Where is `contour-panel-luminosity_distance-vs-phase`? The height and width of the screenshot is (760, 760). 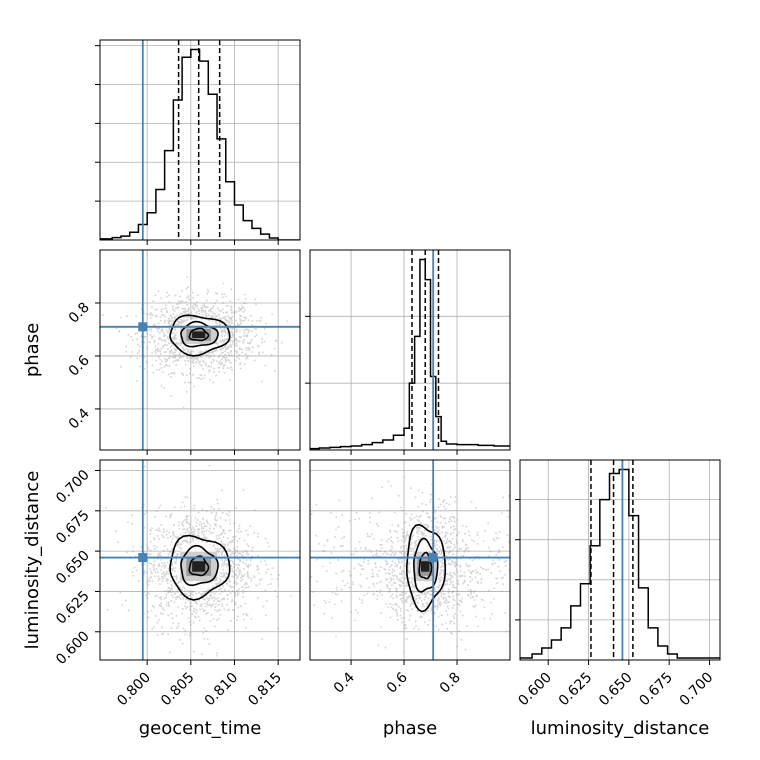
contour-panel-luminosity_distance-vs-phase is located at coordinates (410, 560).